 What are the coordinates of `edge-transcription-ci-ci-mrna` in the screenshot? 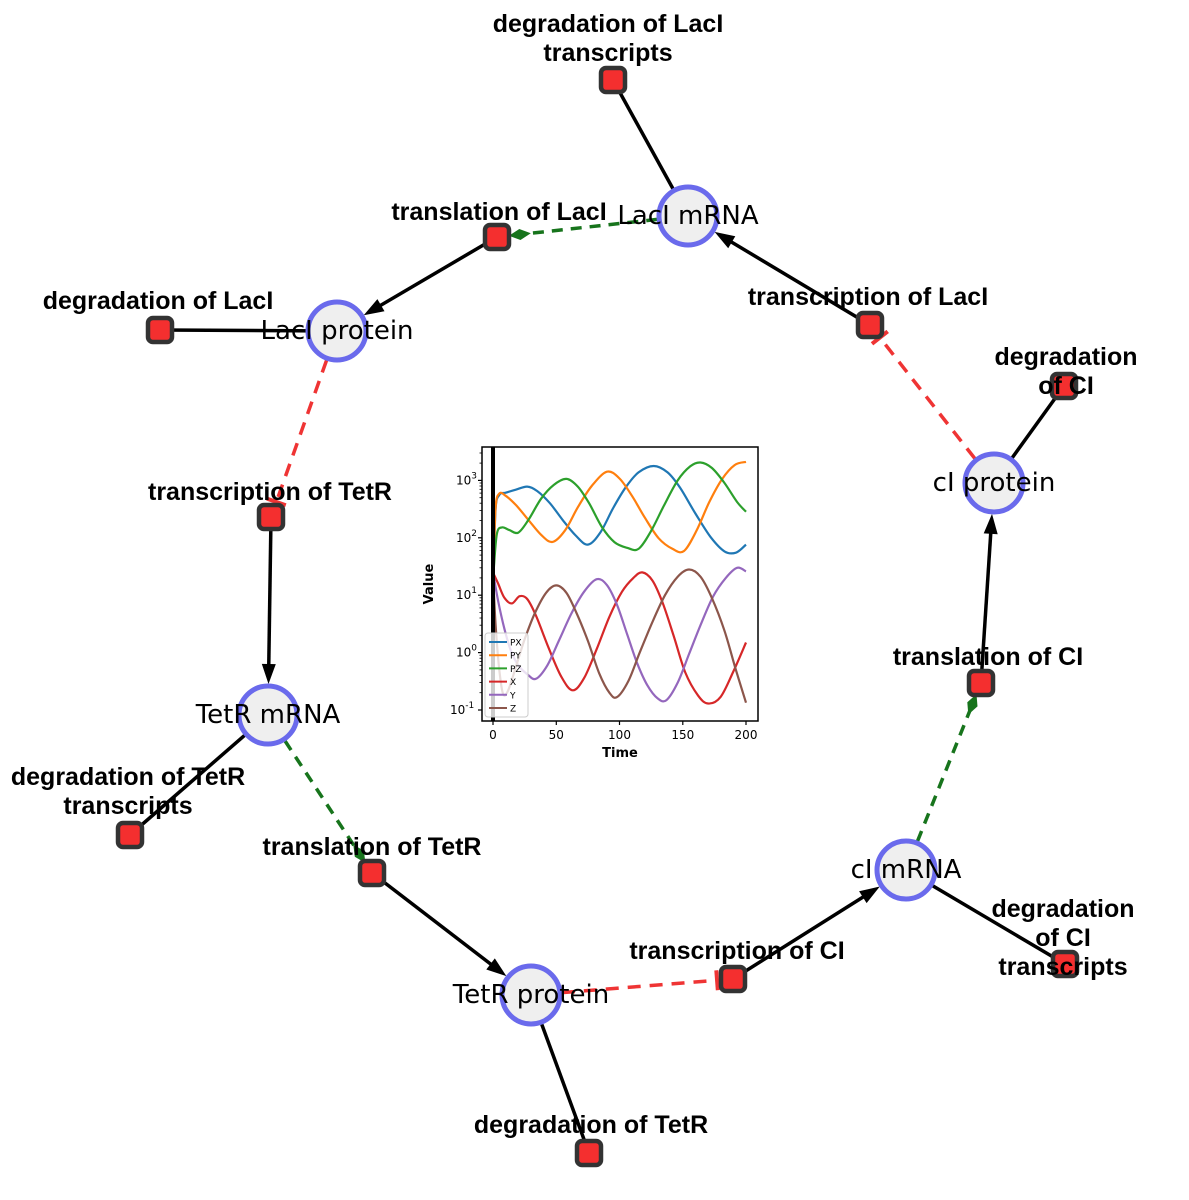 It's located at (806, 933).